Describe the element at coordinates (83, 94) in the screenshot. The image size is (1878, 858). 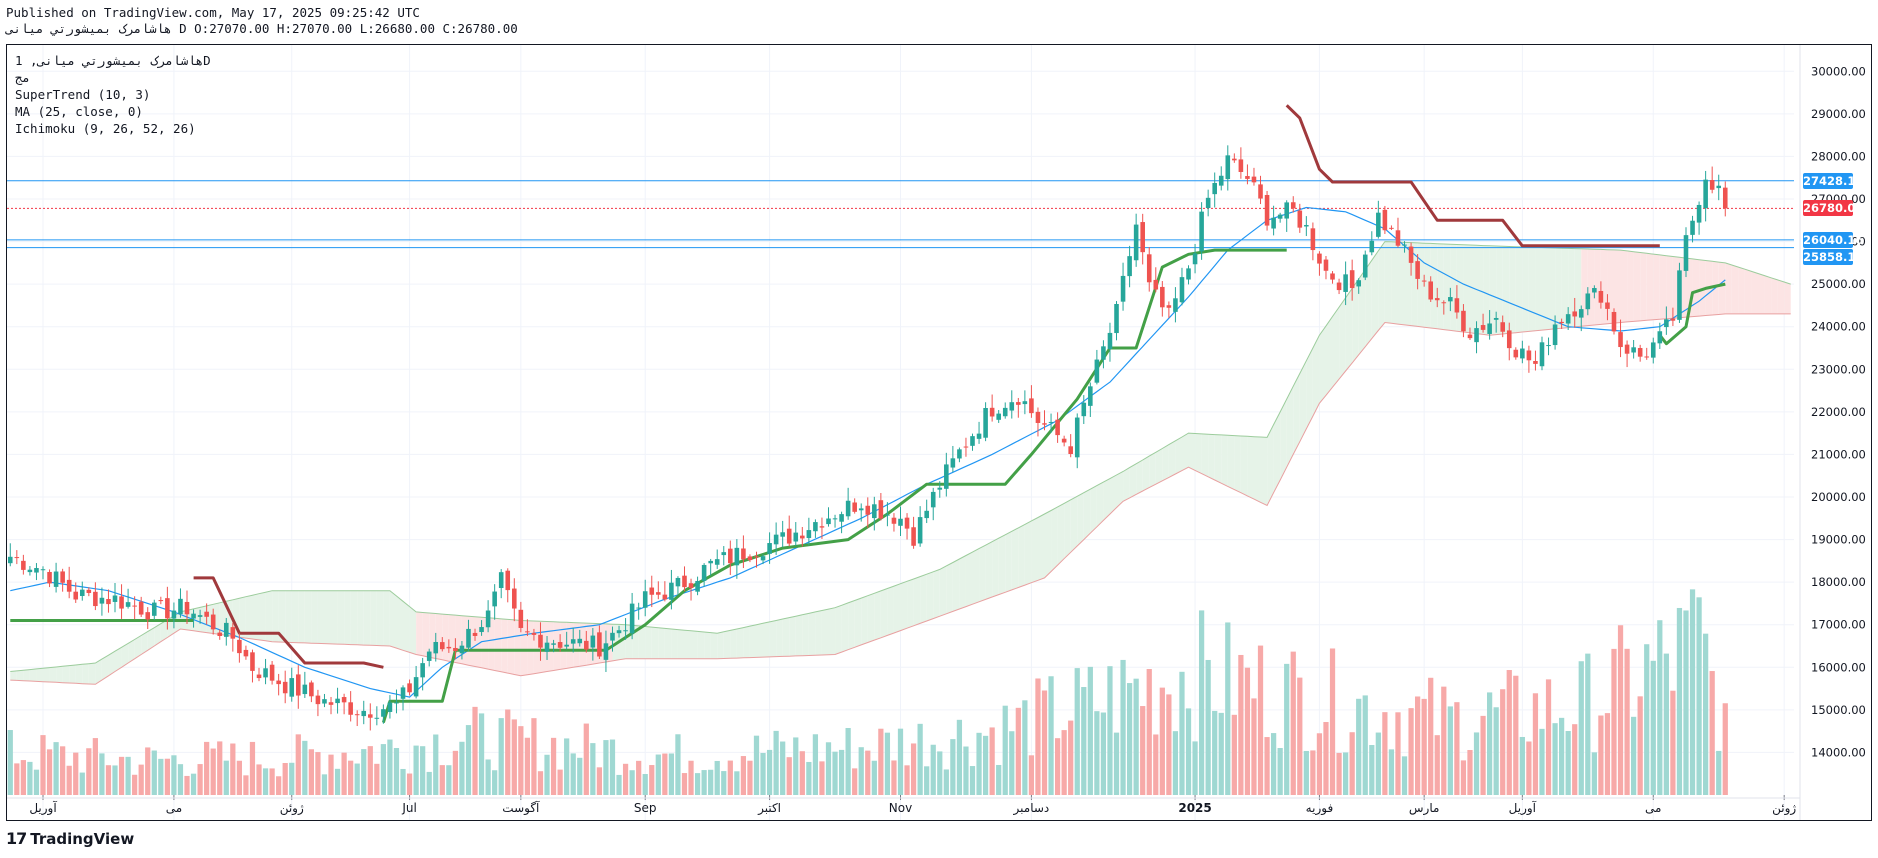
I see `indicator-supertrend: SuperTrend (10, 3)` at that location.